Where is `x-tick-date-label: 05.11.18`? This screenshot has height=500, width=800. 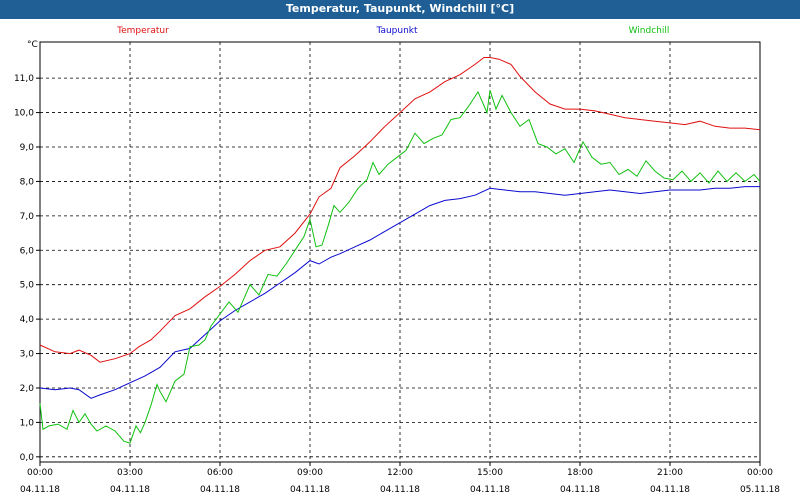
x-tick-date-label: 05.11.18 is located at coordinates (760, 490).